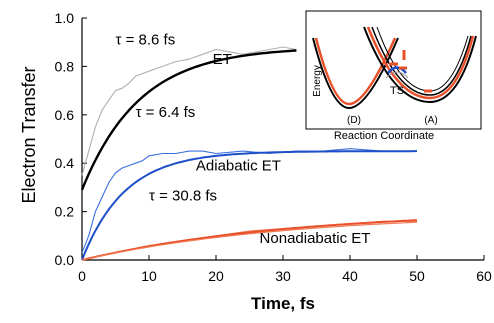  Describe the element at coordinates (216, 276) in the screenshot. I see `x-tick-label: 20` at that location.